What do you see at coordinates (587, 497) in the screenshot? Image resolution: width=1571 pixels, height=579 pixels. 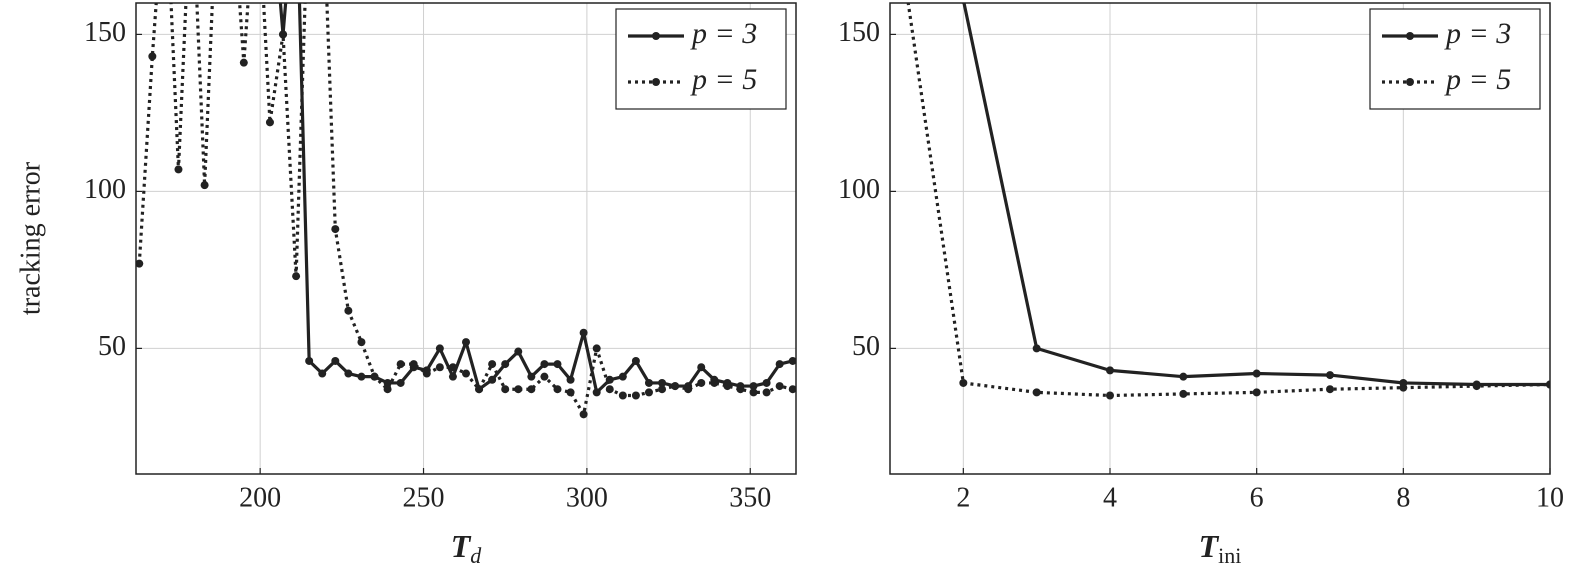 I see `x-tick-label: 300` at bounding box center [587, 497].